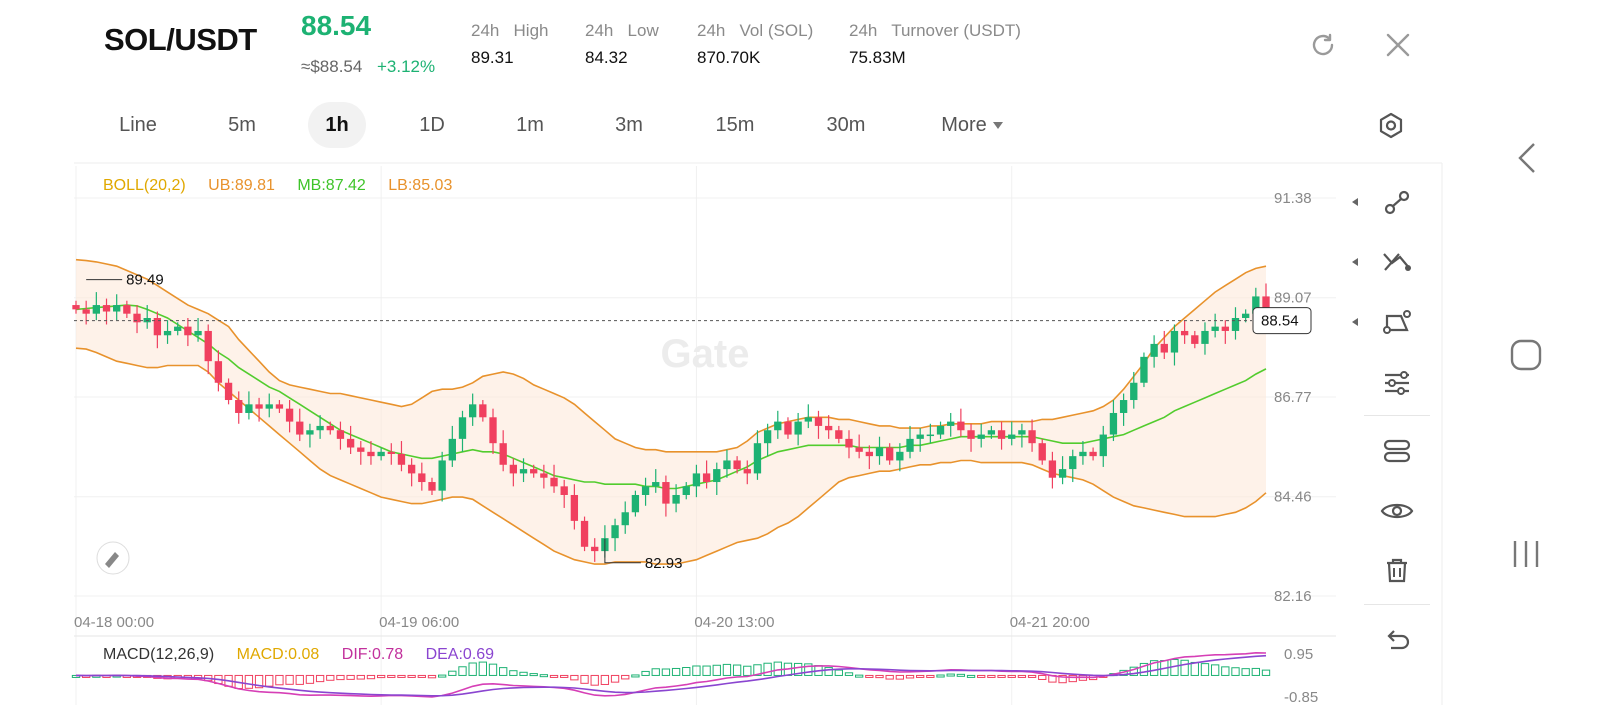 The height and width of the screenshot is (720, 1600). Describe the element at coordinates (460, 654) in the screenshot. I see `macd-dea: DEA:0.69` at that location.